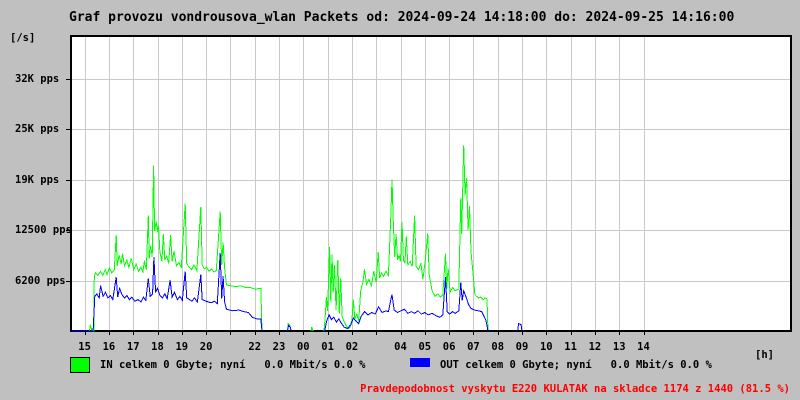 This screenshot has width=800, height=400. Describe the element at coordinates (498, 347) in the screenshot. I see `x-axis-label: 08` at that location.